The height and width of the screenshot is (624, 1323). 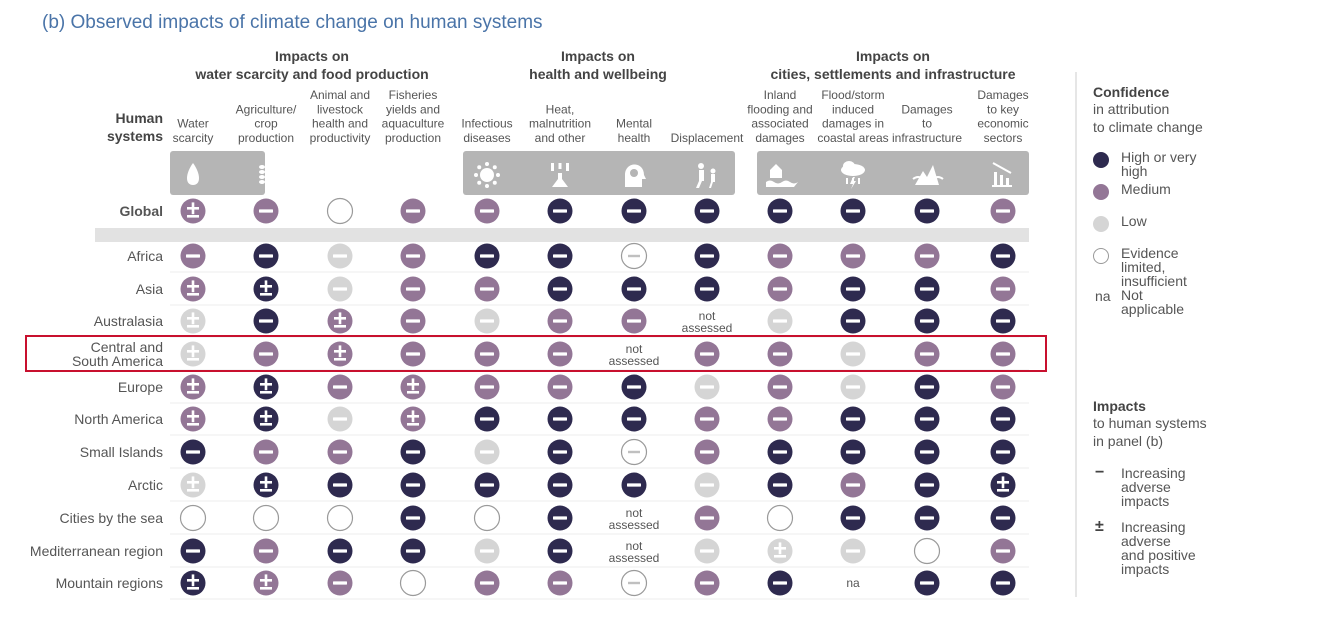 I want to click on confidence-legend-subtitle-line-2: to climate change, so click(x=1148, y=127).